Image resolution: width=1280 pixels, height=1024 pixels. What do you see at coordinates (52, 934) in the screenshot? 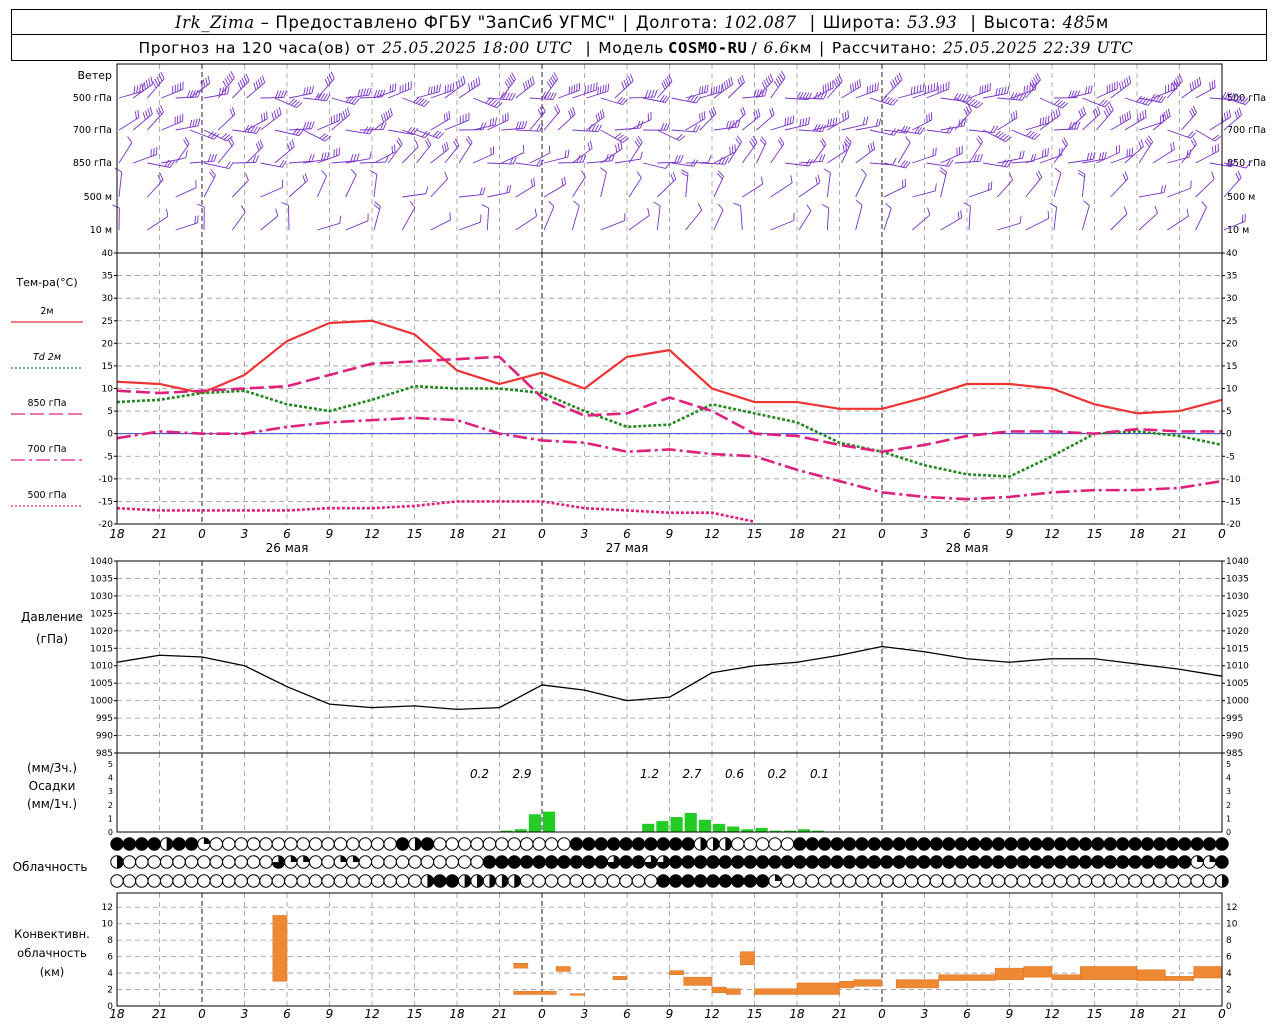
I see `convective-title-line: Конвективн.` at bounding box center [52, 934].